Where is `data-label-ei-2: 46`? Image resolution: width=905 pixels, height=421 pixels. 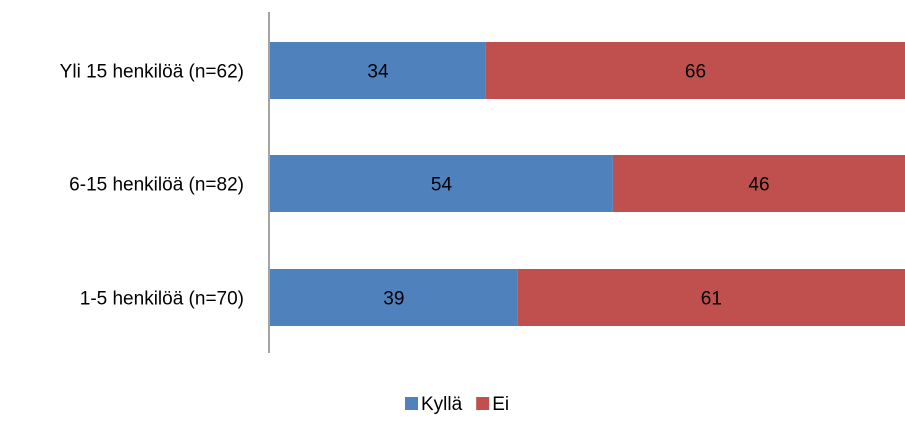
data-label-ei-2: 46 is located at coordinates (758, 185).